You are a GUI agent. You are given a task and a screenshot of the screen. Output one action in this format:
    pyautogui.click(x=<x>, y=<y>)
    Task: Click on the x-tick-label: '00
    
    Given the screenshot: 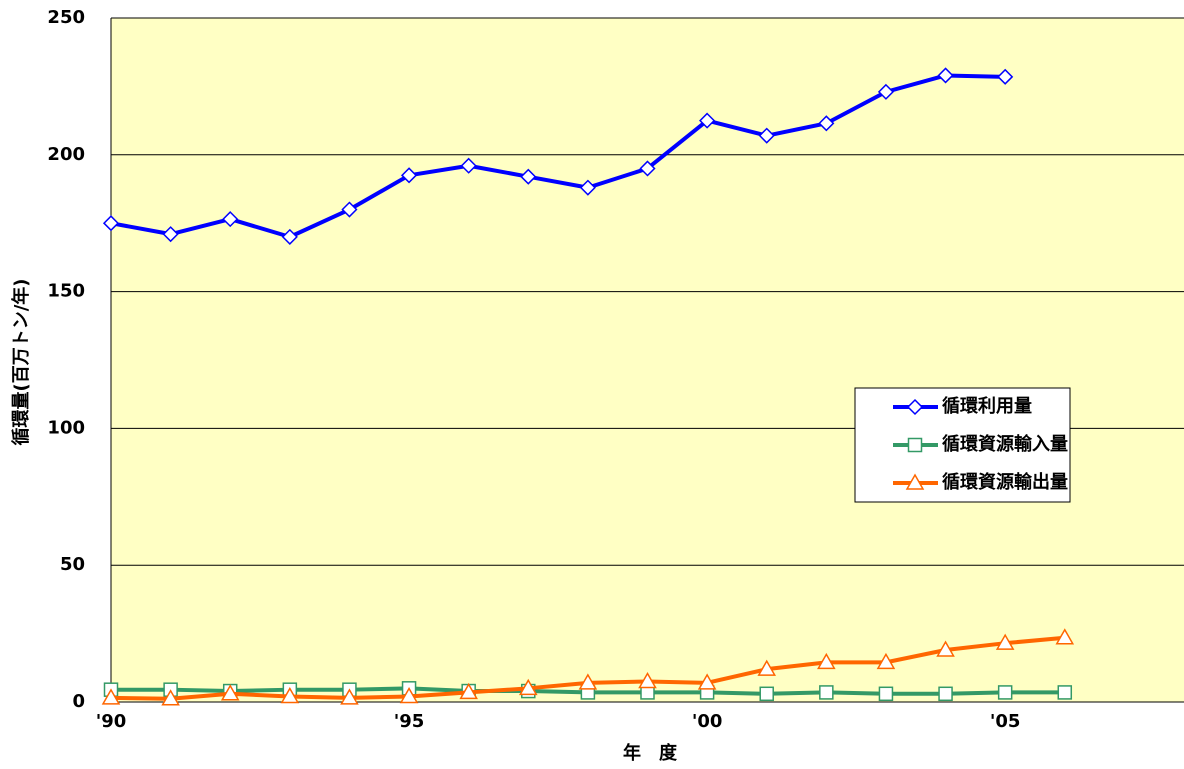 What is the action you would take?
    pyautogui.click(x=707, y=721)
    